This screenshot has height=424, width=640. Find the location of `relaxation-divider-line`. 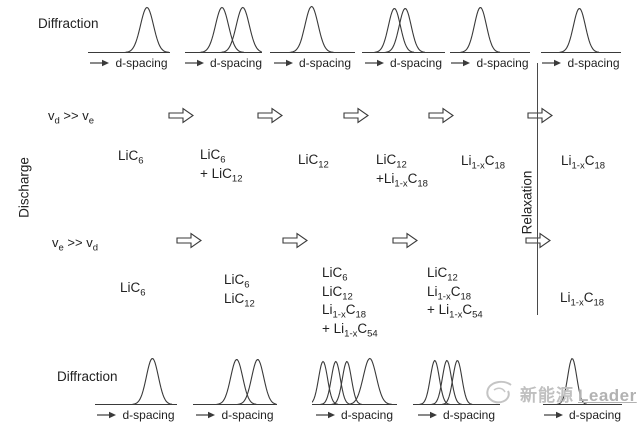

relaxation-divider-line is located at coordinates (537, 189).